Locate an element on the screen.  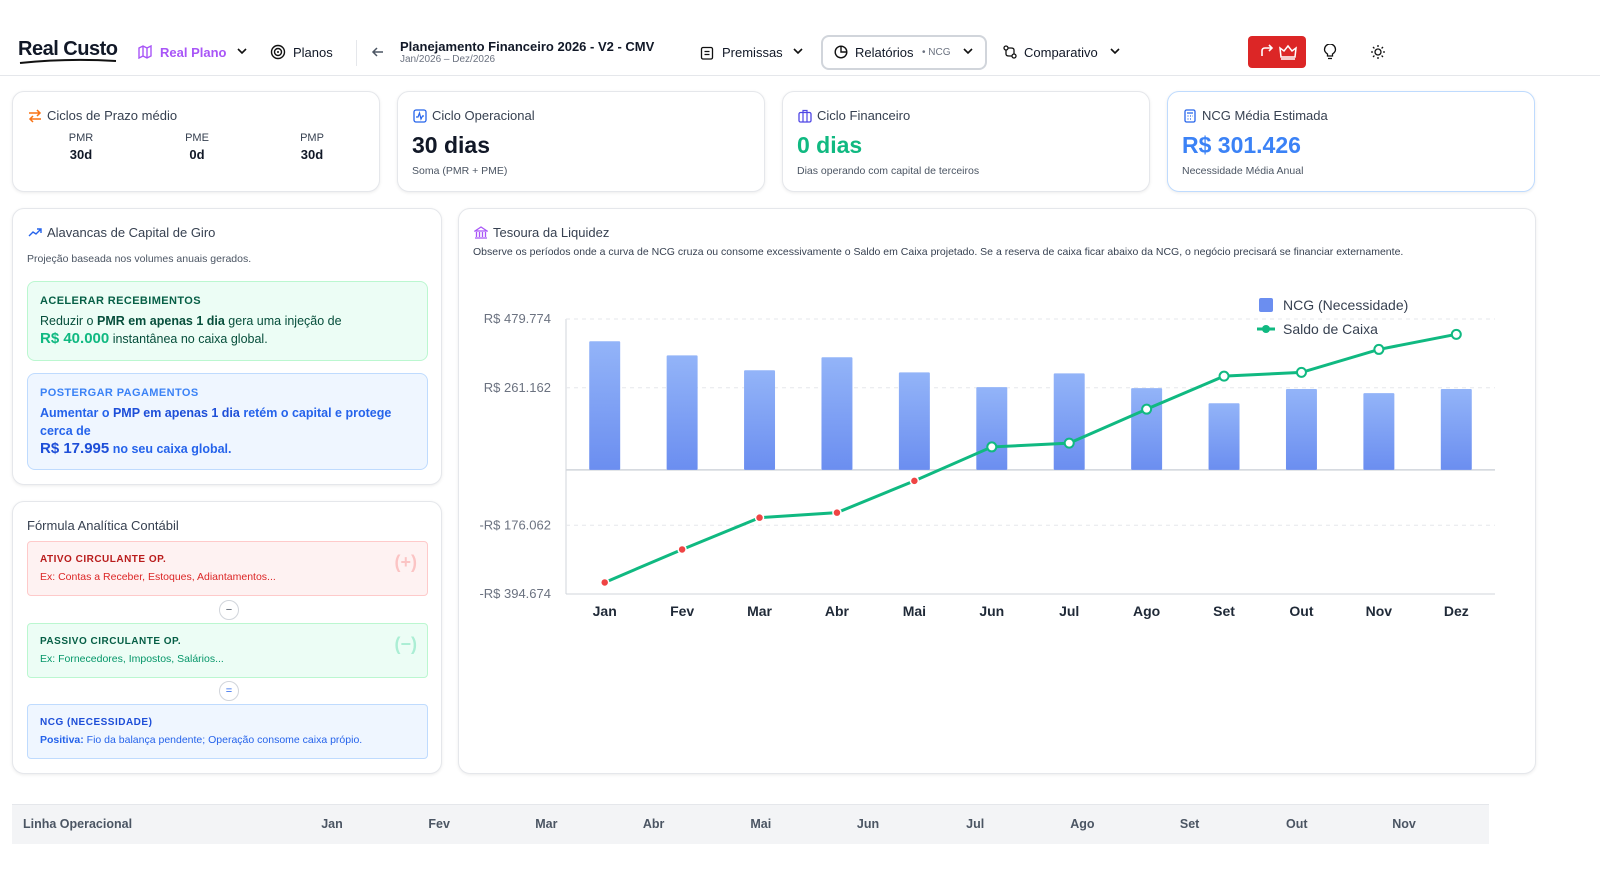
plan-title: Planejamento Financeiro 2026 - V2 - CMV is located at coordinates (527, 46).